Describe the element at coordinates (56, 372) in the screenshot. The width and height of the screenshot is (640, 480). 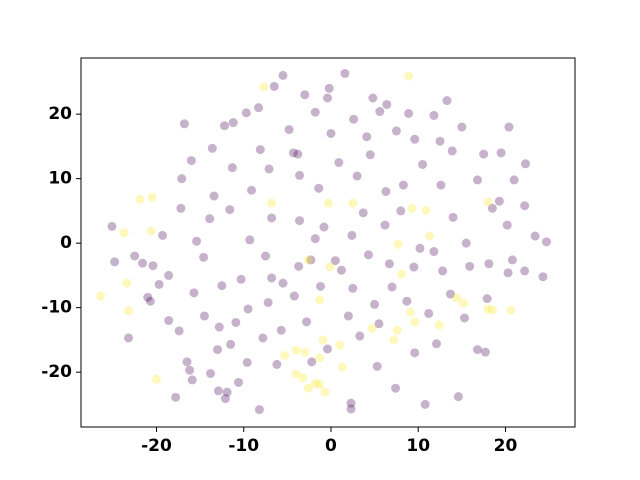
I see `y-tick-label: -20` at that location.